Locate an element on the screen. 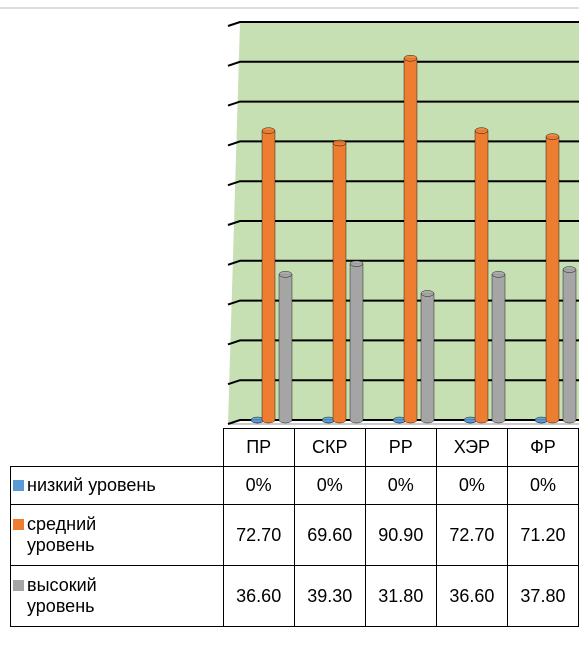  value-label: 71.20 is located at coordinates (542, 535).